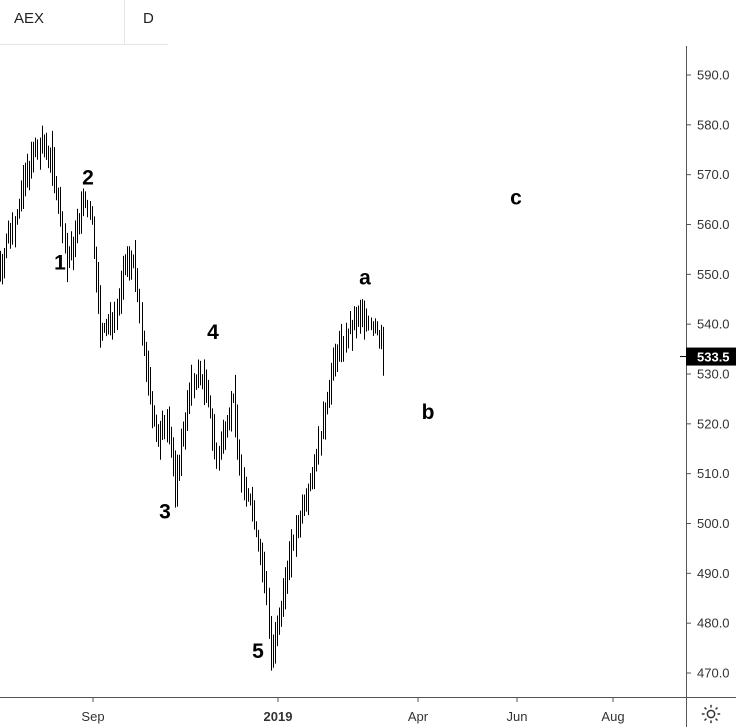 The width and height of the screenshot is (736, 727). Describe the element at coordinates (713, 357) in the screenshot. I see `last-price-label: 533.5` at that location.